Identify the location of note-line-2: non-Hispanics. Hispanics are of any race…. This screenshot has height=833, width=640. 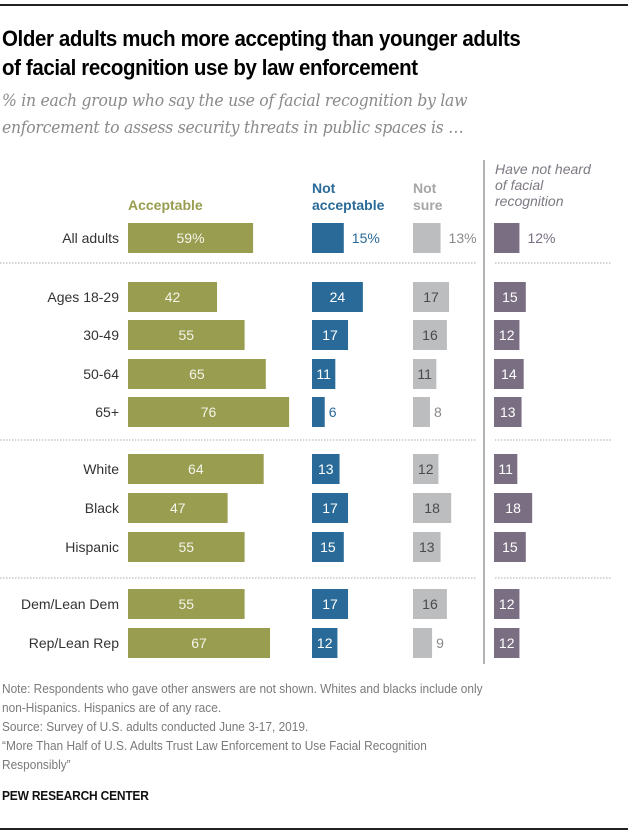
(112, 708).